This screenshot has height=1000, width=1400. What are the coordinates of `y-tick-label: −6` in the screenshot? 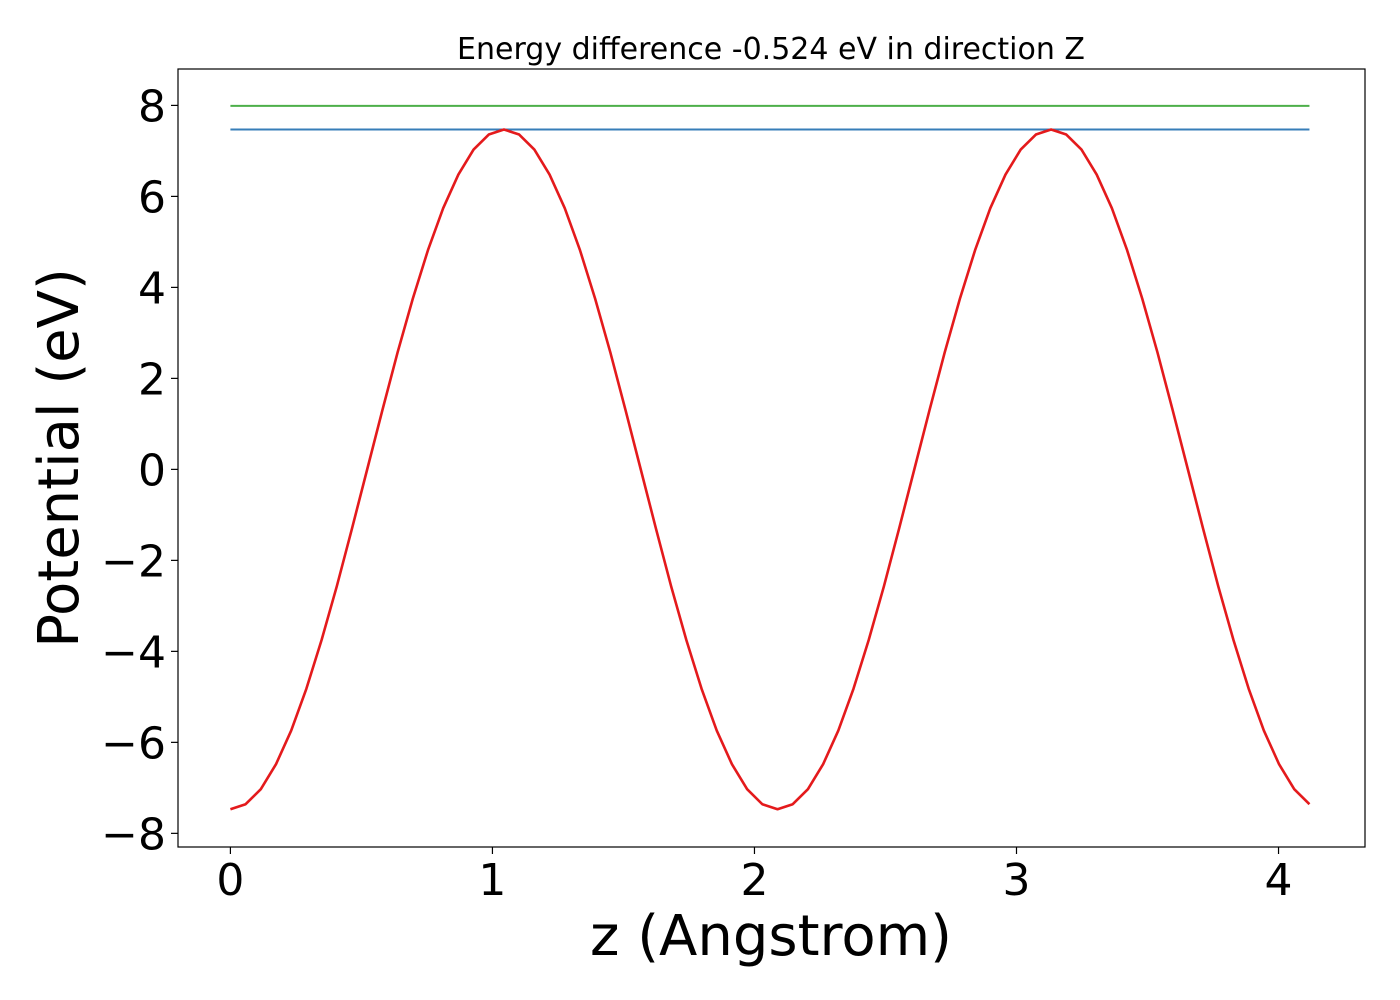 It's located at (133, 743).